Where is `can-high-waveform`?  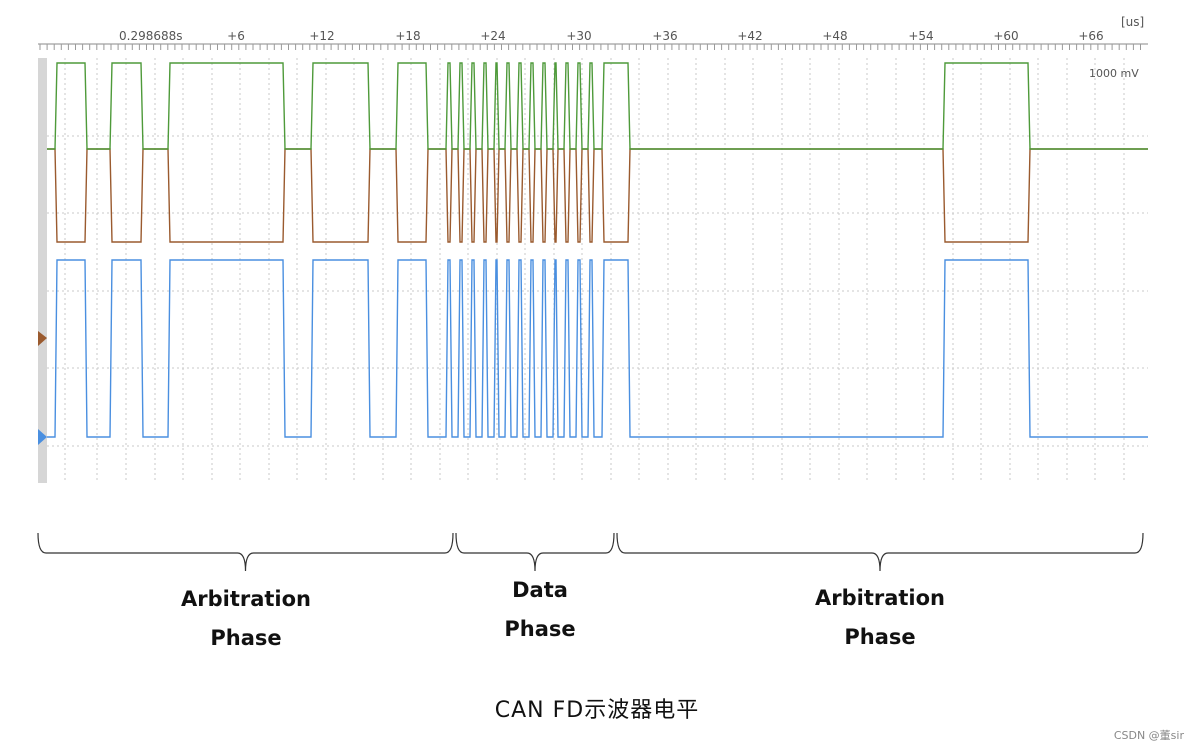
can-high-waveform is located at coordinates (597, 106).